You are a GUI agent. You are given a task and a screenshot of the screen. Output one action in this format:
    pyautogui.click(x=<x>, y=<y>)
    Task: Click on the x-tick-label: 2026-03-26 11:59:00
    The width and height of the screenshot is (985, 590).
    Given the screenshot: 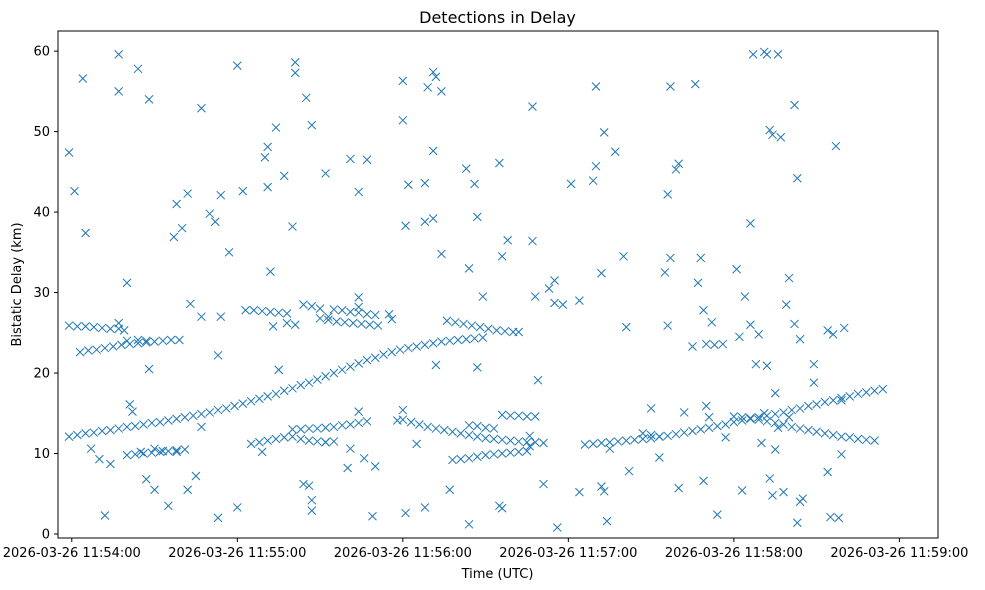 What is the action you would take?
    pyautogui.click(x=899, y=553)
    